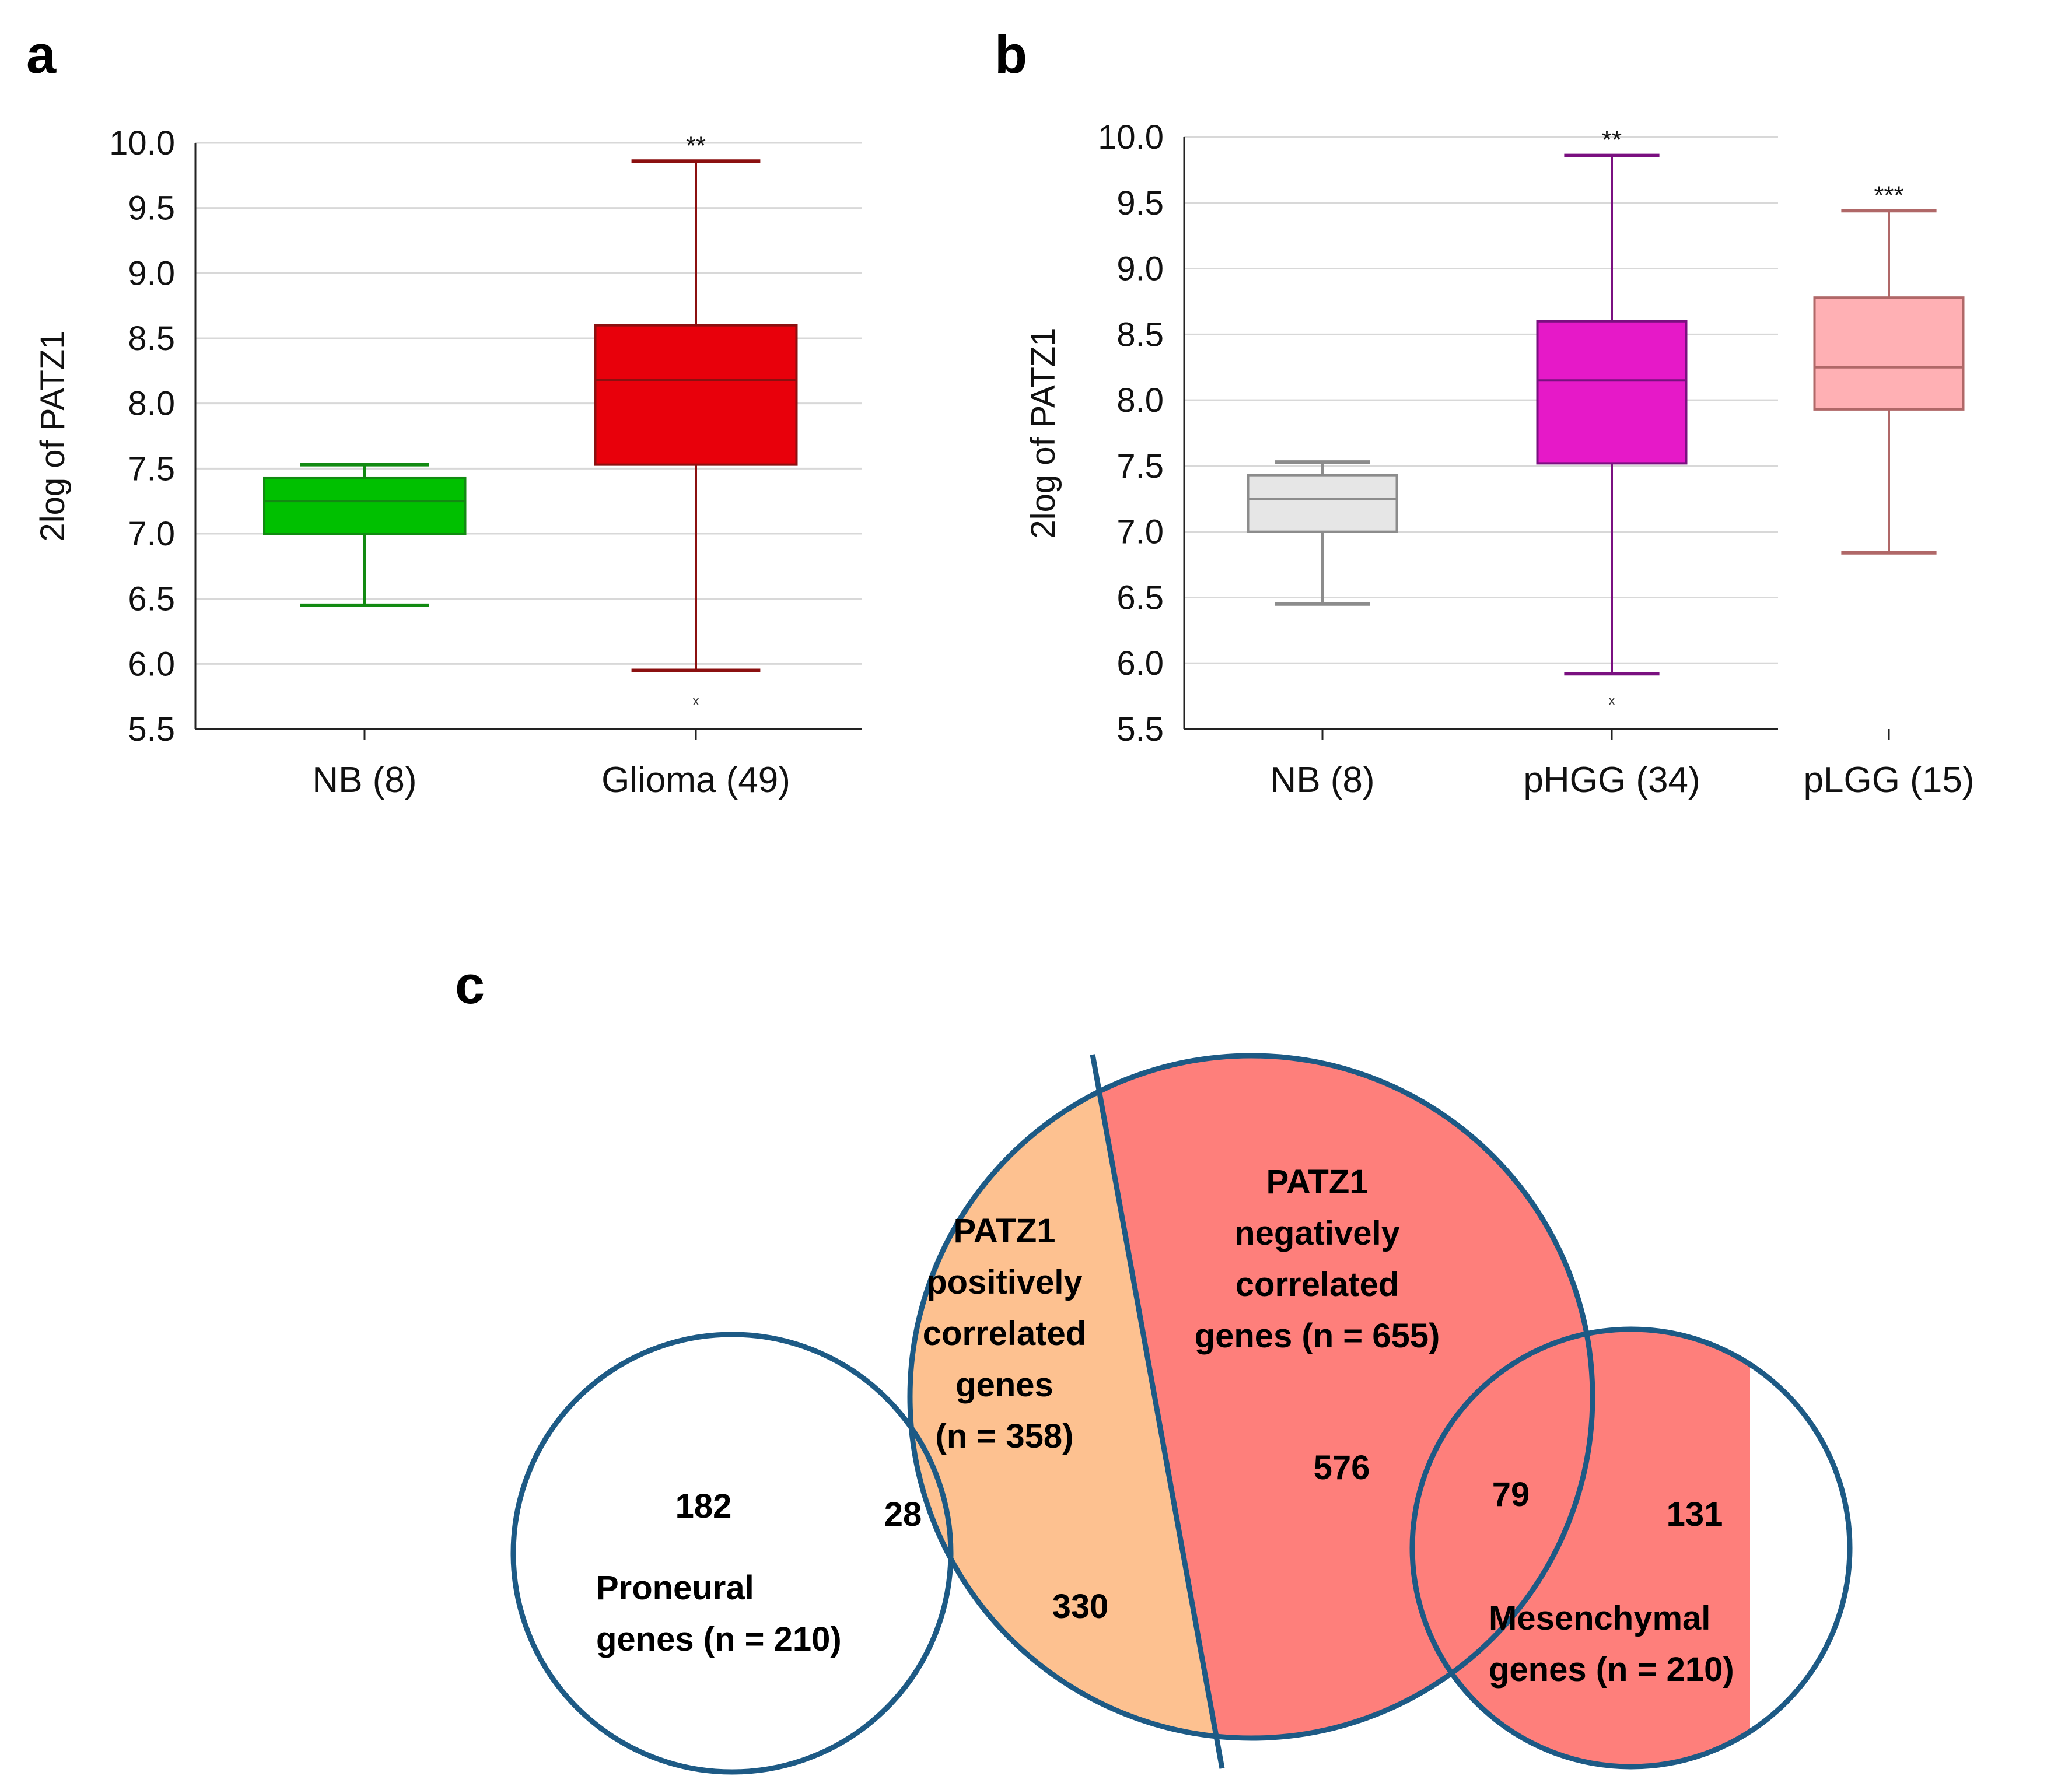 The width and height of the screenshot is (2072, 1783). I want to click on proneural-circle-fill, so click(732, 1553).